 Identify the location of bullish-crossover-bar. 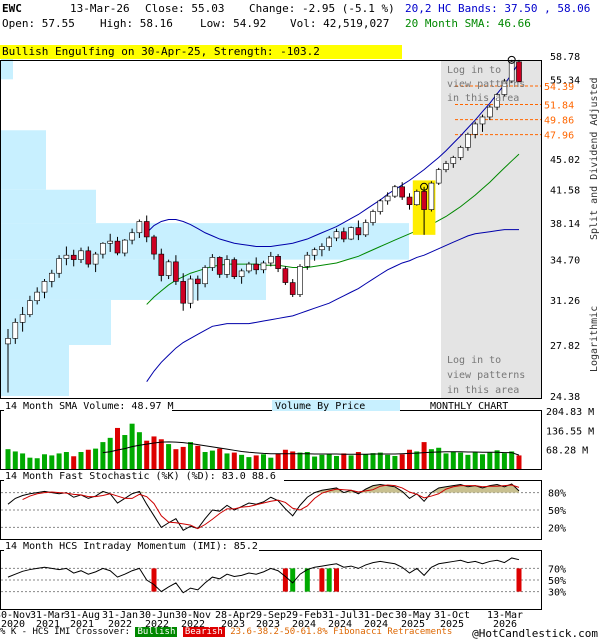
(307, 580).